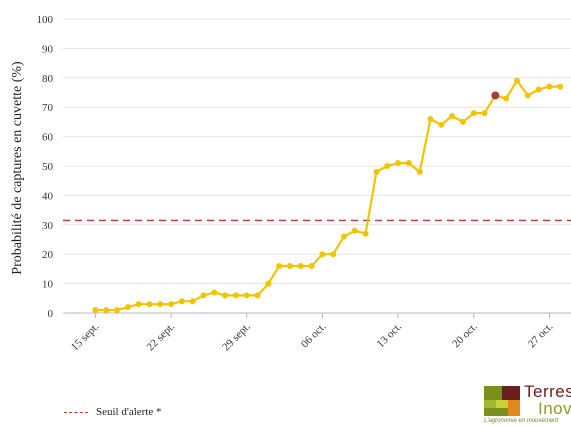 The height and width of the screenshot is (426, 571). Describe the element at coordinates (48, 285) in the screenshot. I see `y-tick-label: 10` at that location.